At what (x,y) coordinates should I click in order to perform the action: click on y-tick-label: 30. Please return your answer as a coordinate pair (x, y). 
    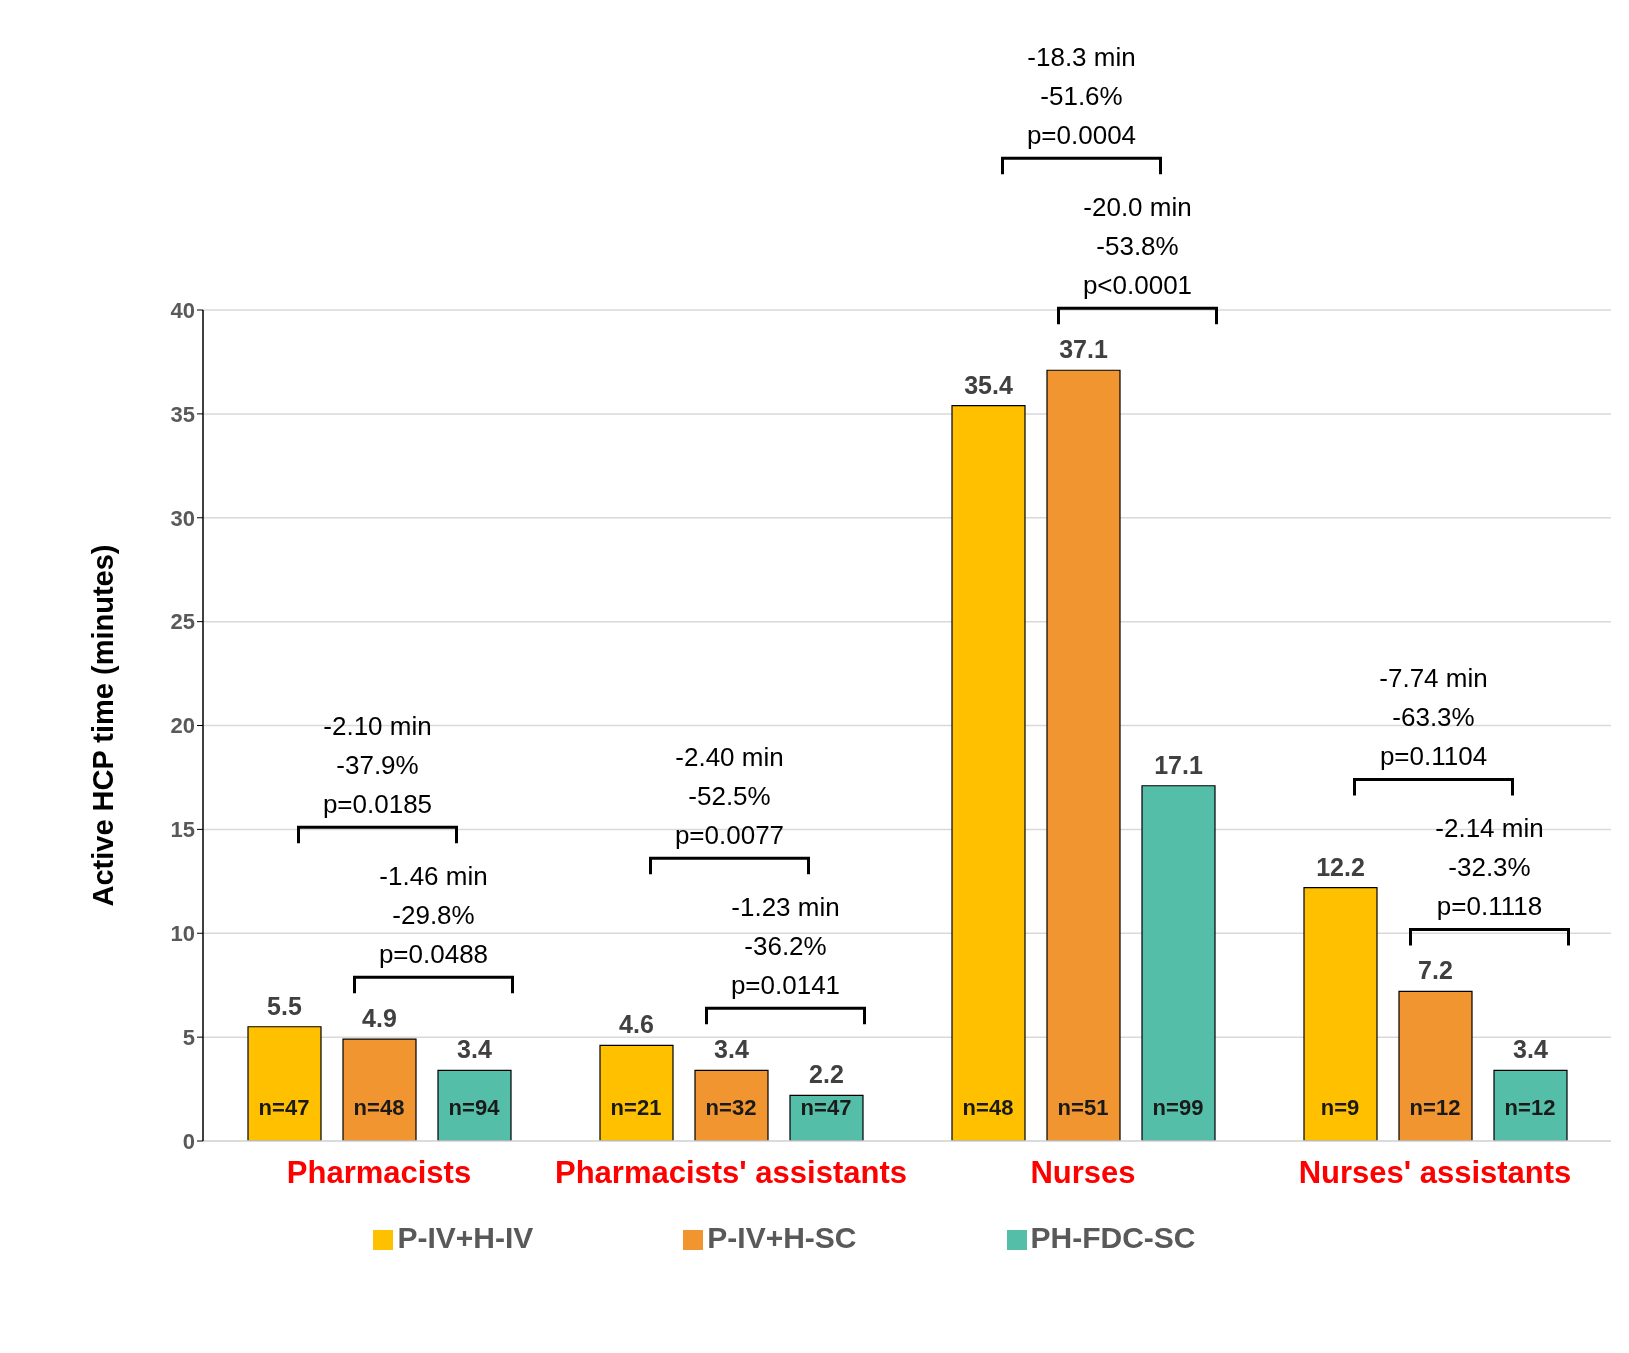
    Looking at the image, I should click on (182, 518).